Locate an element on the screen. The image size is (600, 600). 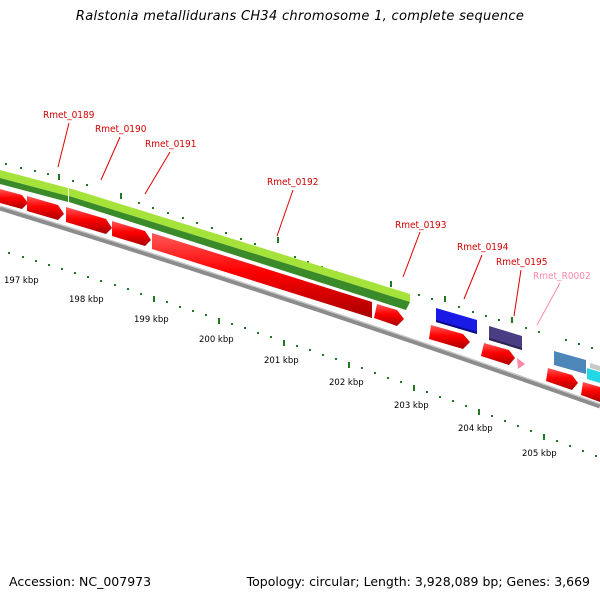
label-rmet-r0002: Rmet_R0002 is located at coordinates (562, 276).